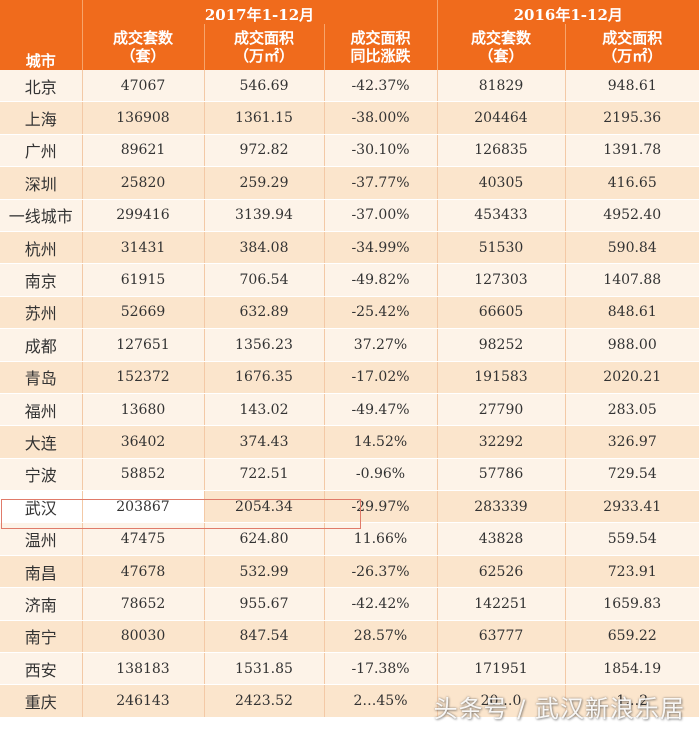 Image resolution: width=699 pixels, height=732 pixels. Describe the element at coordinates (501, 475) in the screenshot. I see `units-2016-cell: 57786` at that location.